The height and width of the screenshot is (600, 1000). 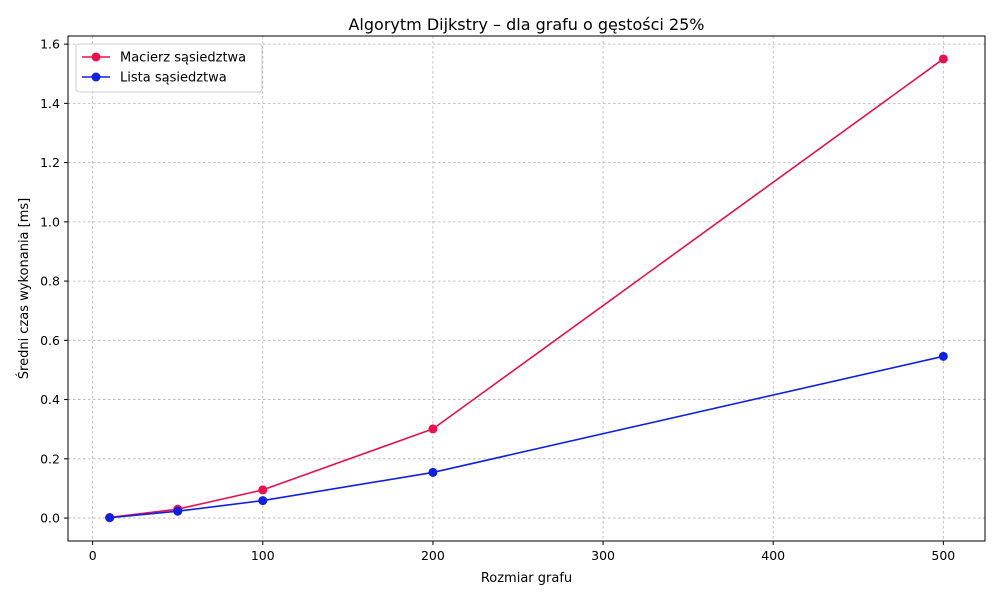 What do you see at coordinates (183, 58) in the screenshot?
I see `legend-label-macierz: Macierz sąsiedztwa` at bounding box center [183, 58].